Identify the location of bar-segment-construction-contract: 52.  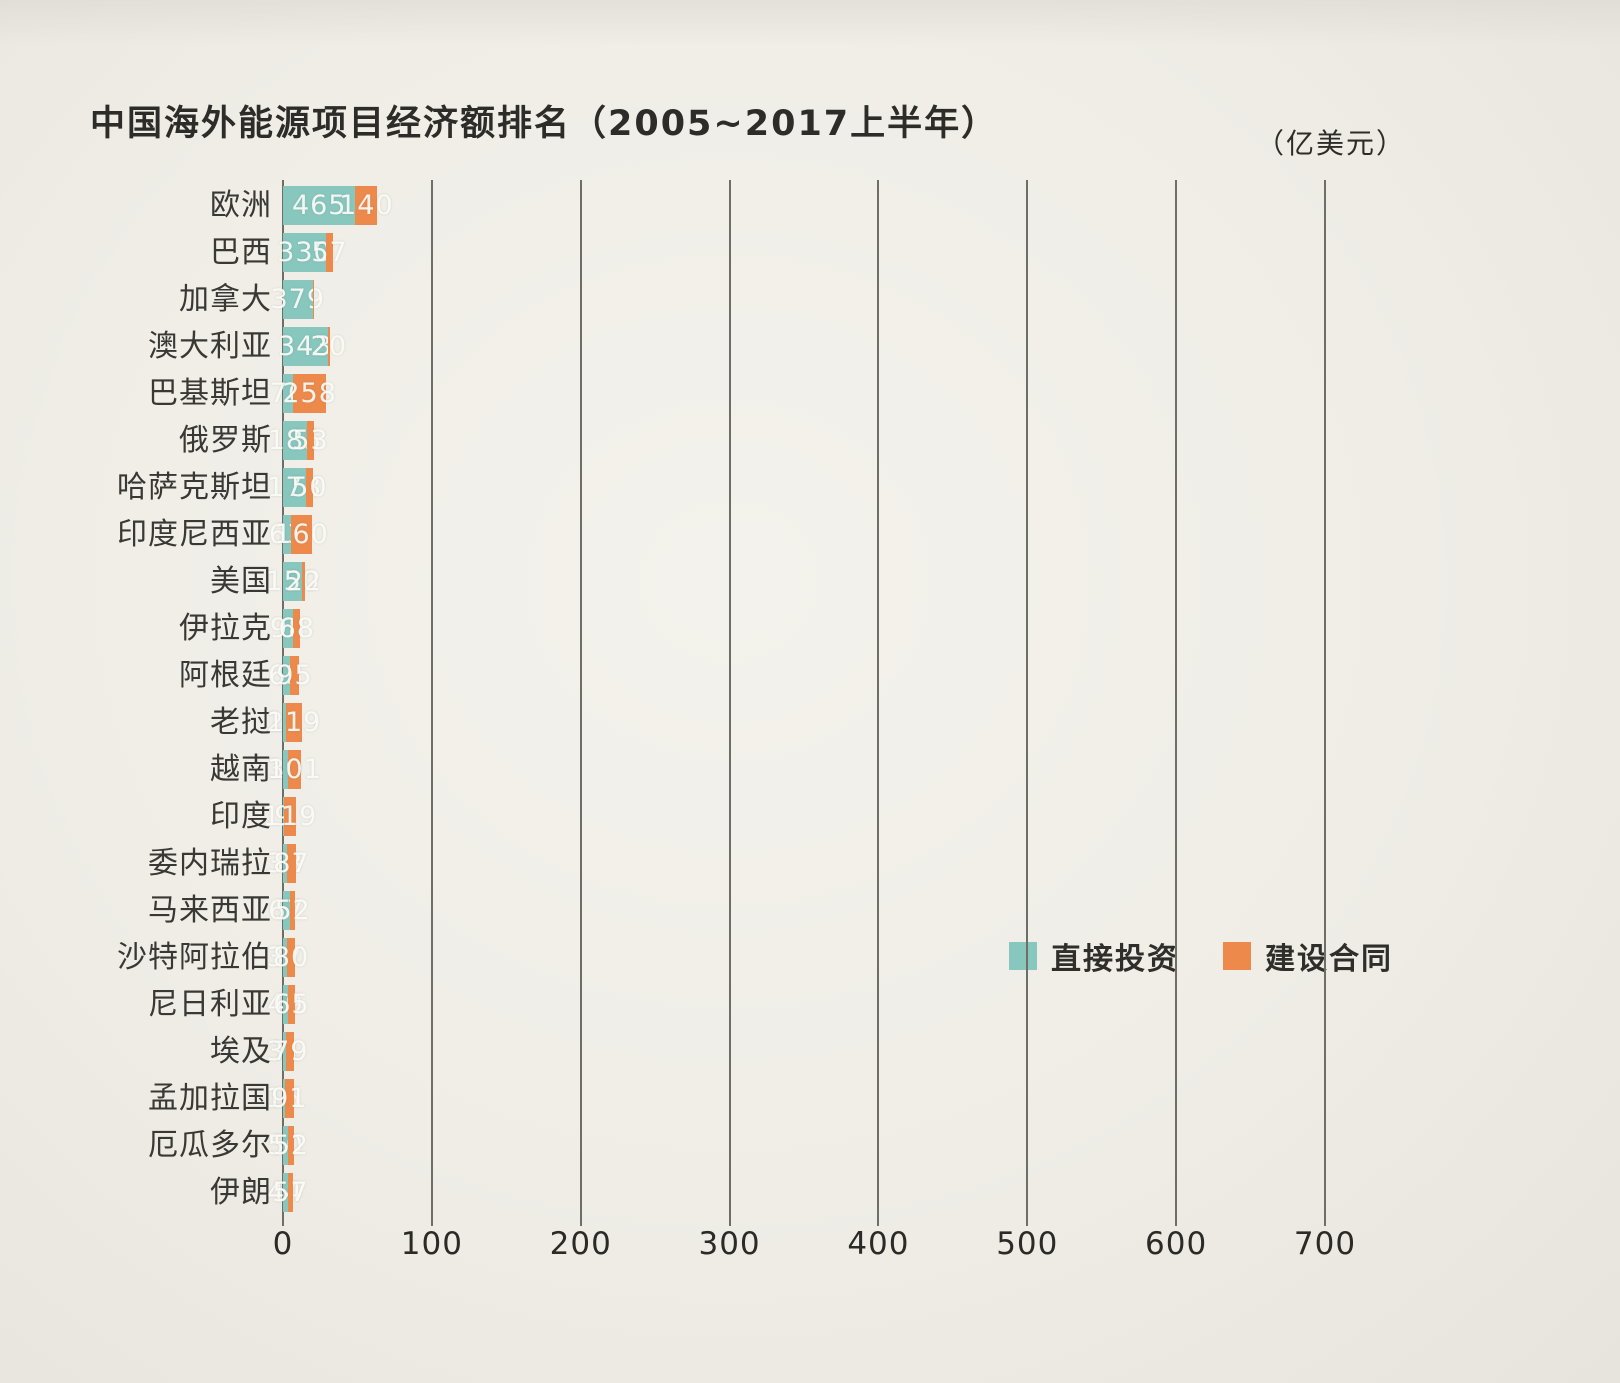
(290, 1145).